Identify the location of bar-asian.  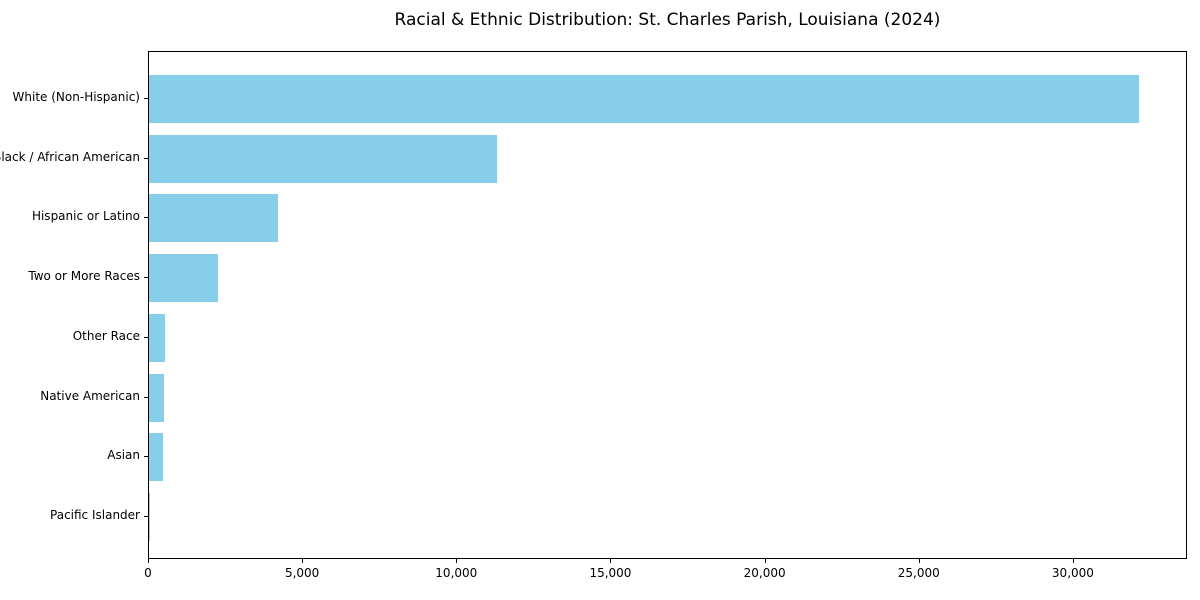
(156, 457).